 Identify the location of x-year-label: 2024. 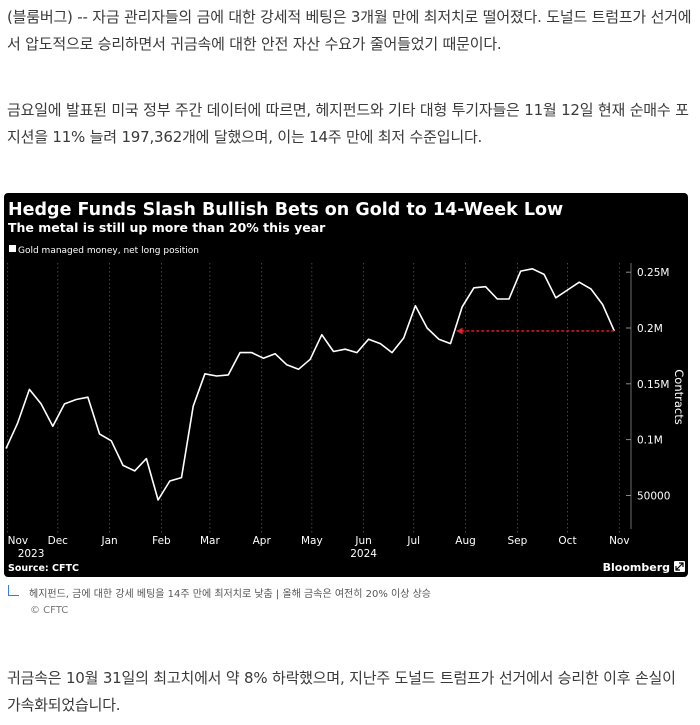
(363, 554).